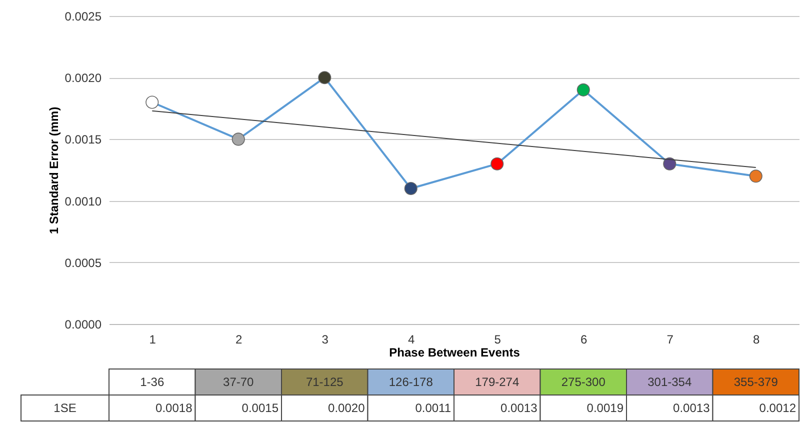  Describe the element at coordinates (433, 408) in the screenshot. I see `data-label: 0.0011` at that location.